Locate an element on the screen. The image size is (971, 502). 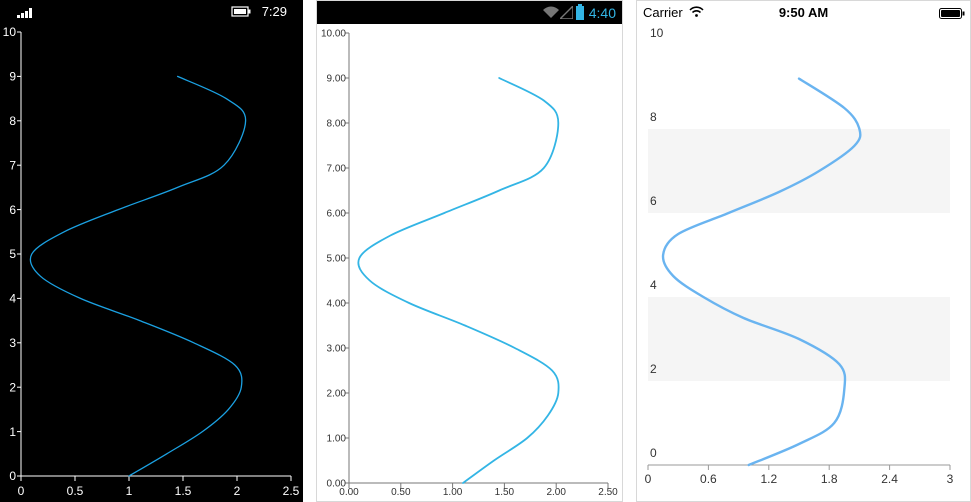
y-tick-label: 3.00 is located at coordinates (337, 349).